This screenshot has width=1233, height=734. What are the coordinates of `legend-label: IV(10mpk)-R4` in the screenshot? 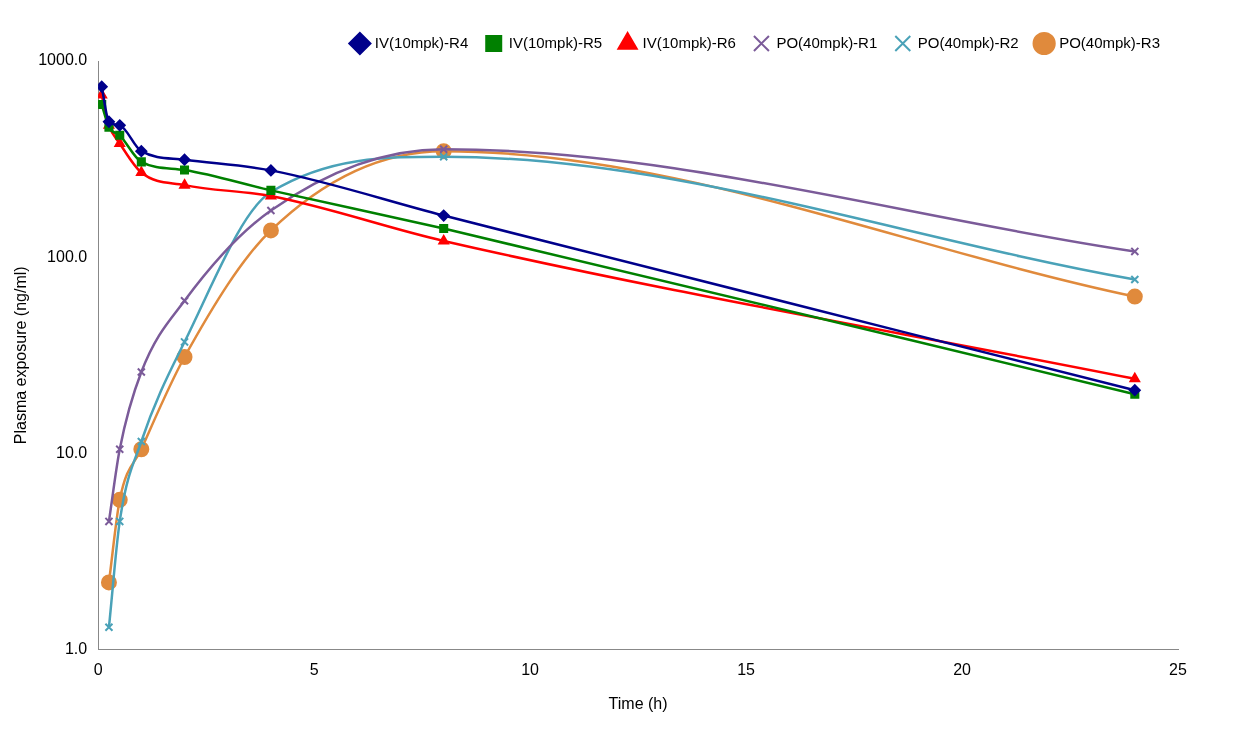 It's located at (421, 42).